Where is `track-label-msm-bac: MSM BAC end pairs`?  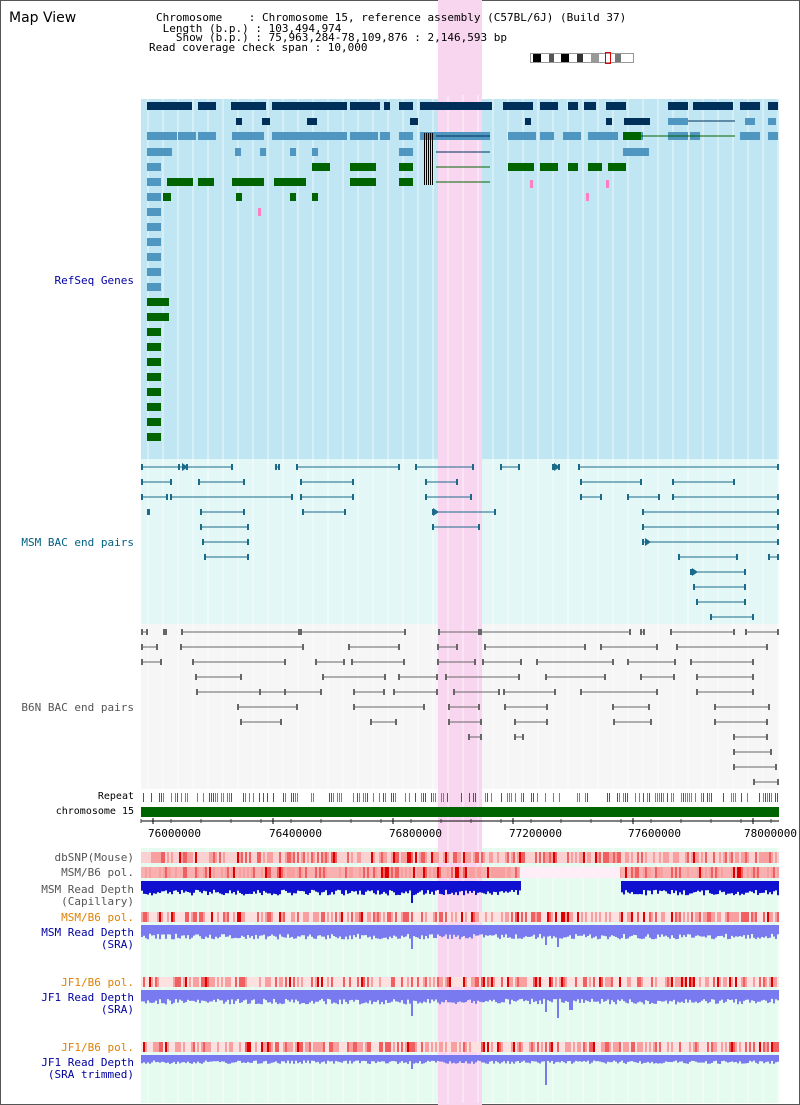
track-label-msm-bac: MSM BAC end pairs is located at coordinates (77, 542).